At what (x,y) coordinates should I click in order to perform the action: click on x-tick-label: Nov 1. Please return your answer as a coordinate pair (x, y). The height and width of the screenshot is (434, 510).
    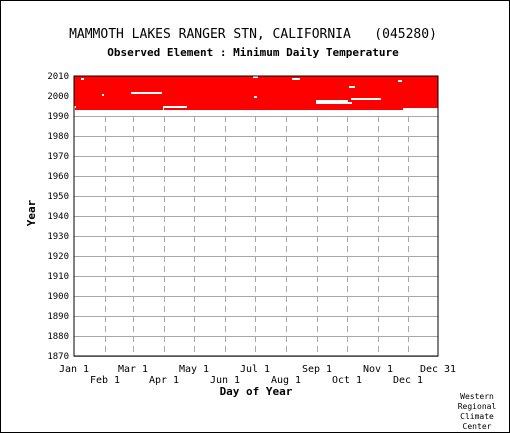
    Looking at the image, I should click on (378, 369).